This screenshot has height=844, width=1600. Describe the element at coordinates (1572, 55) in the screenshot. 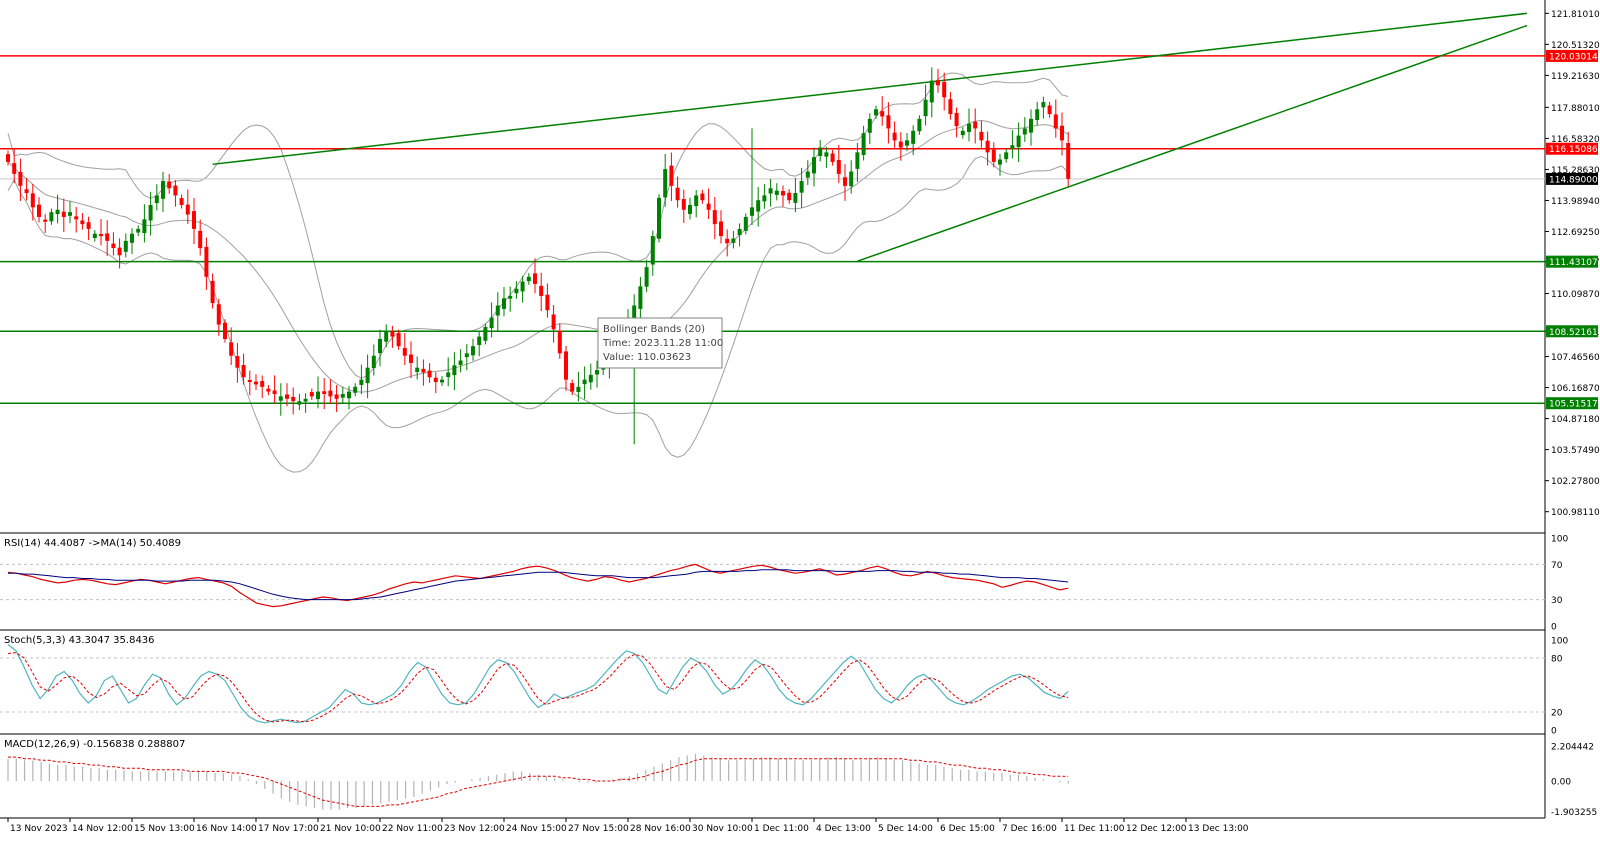

I see `resistance-price-tag` at that location.